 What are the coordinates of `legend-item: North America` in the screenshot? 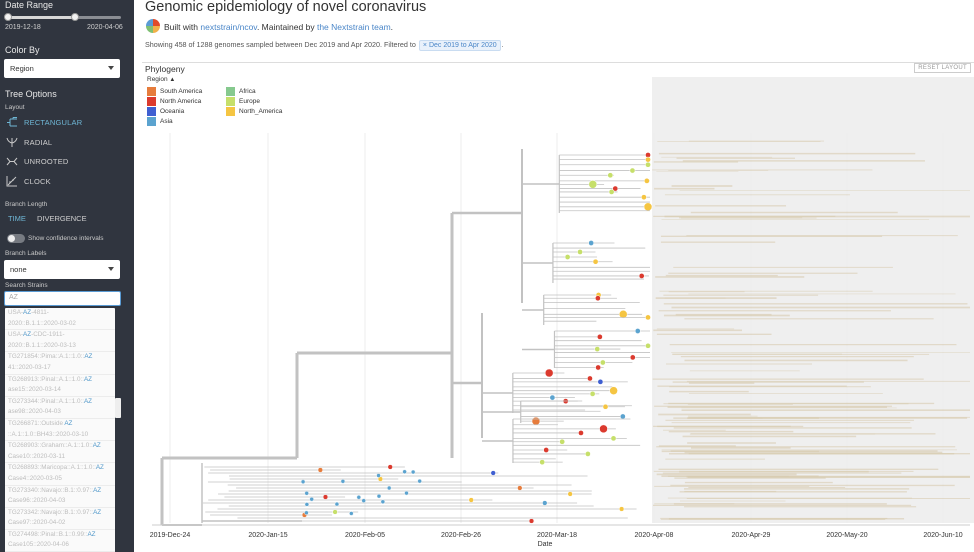 It's located at (174, 101).